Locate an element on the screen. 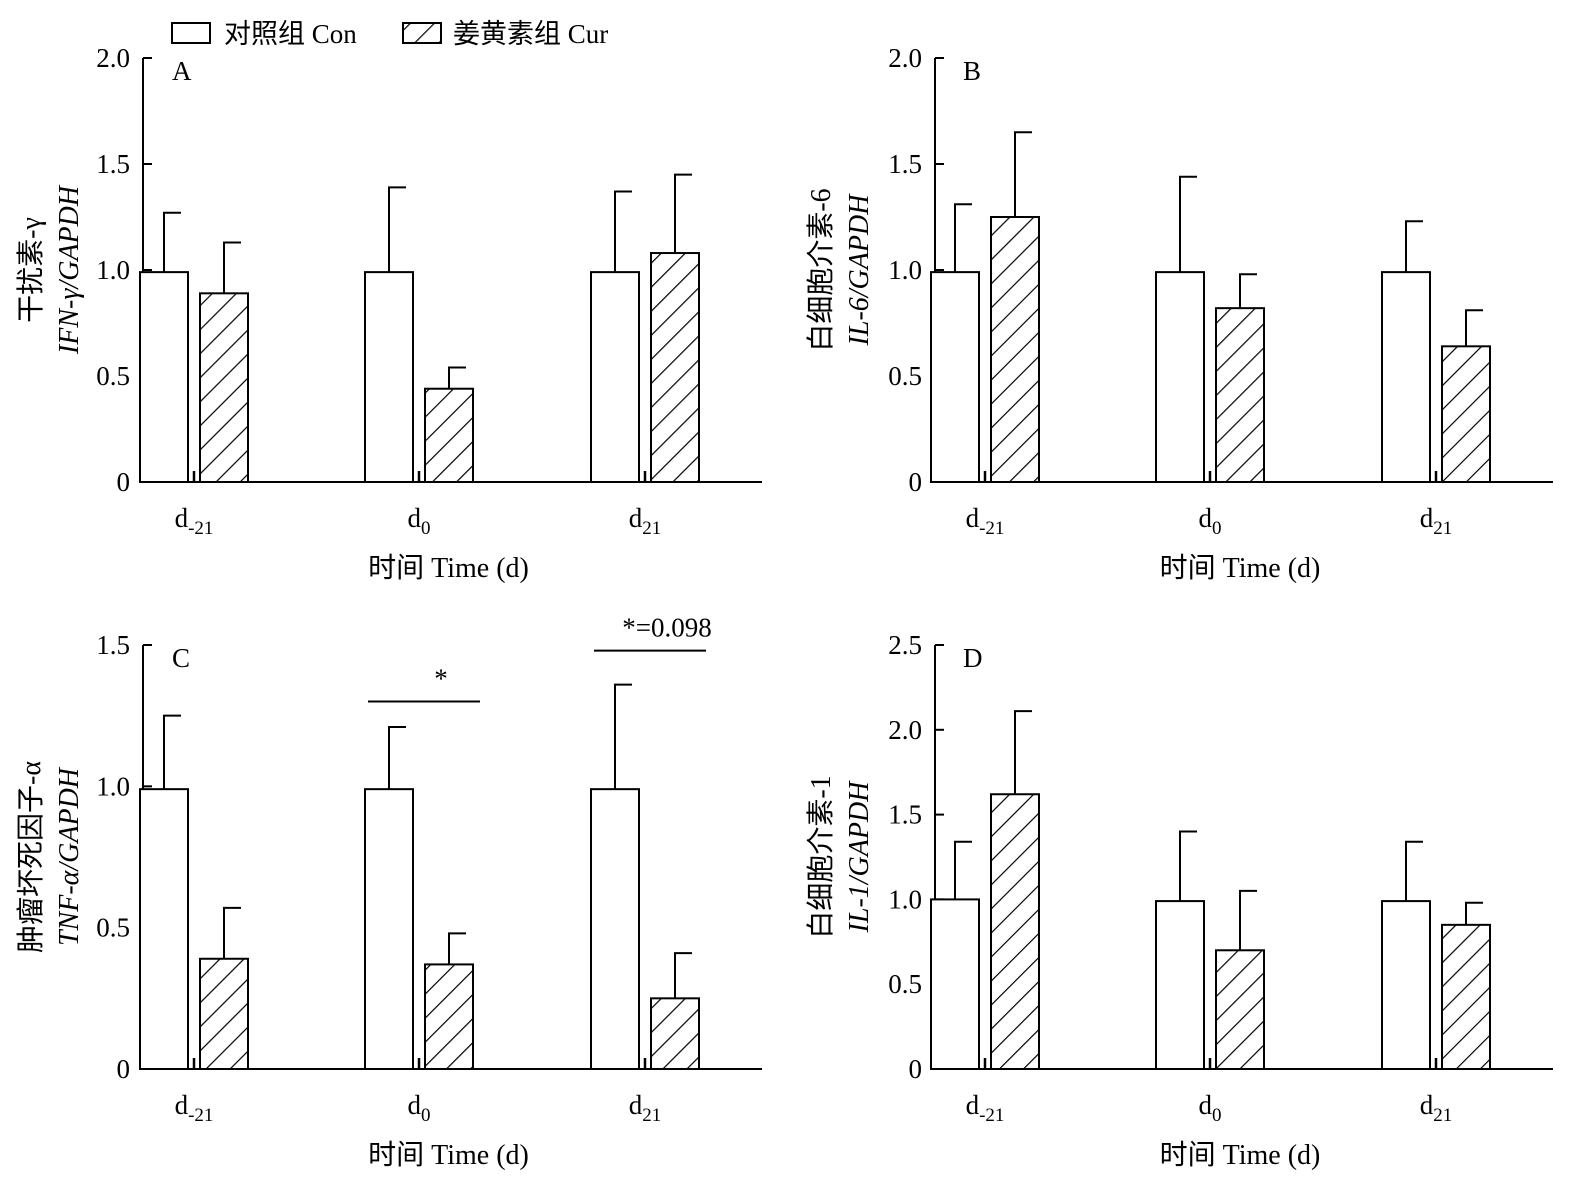 Image resolution: width=1578 pixels, height=1197 pixels. panel-label: B is located at coordinates (972, 71).